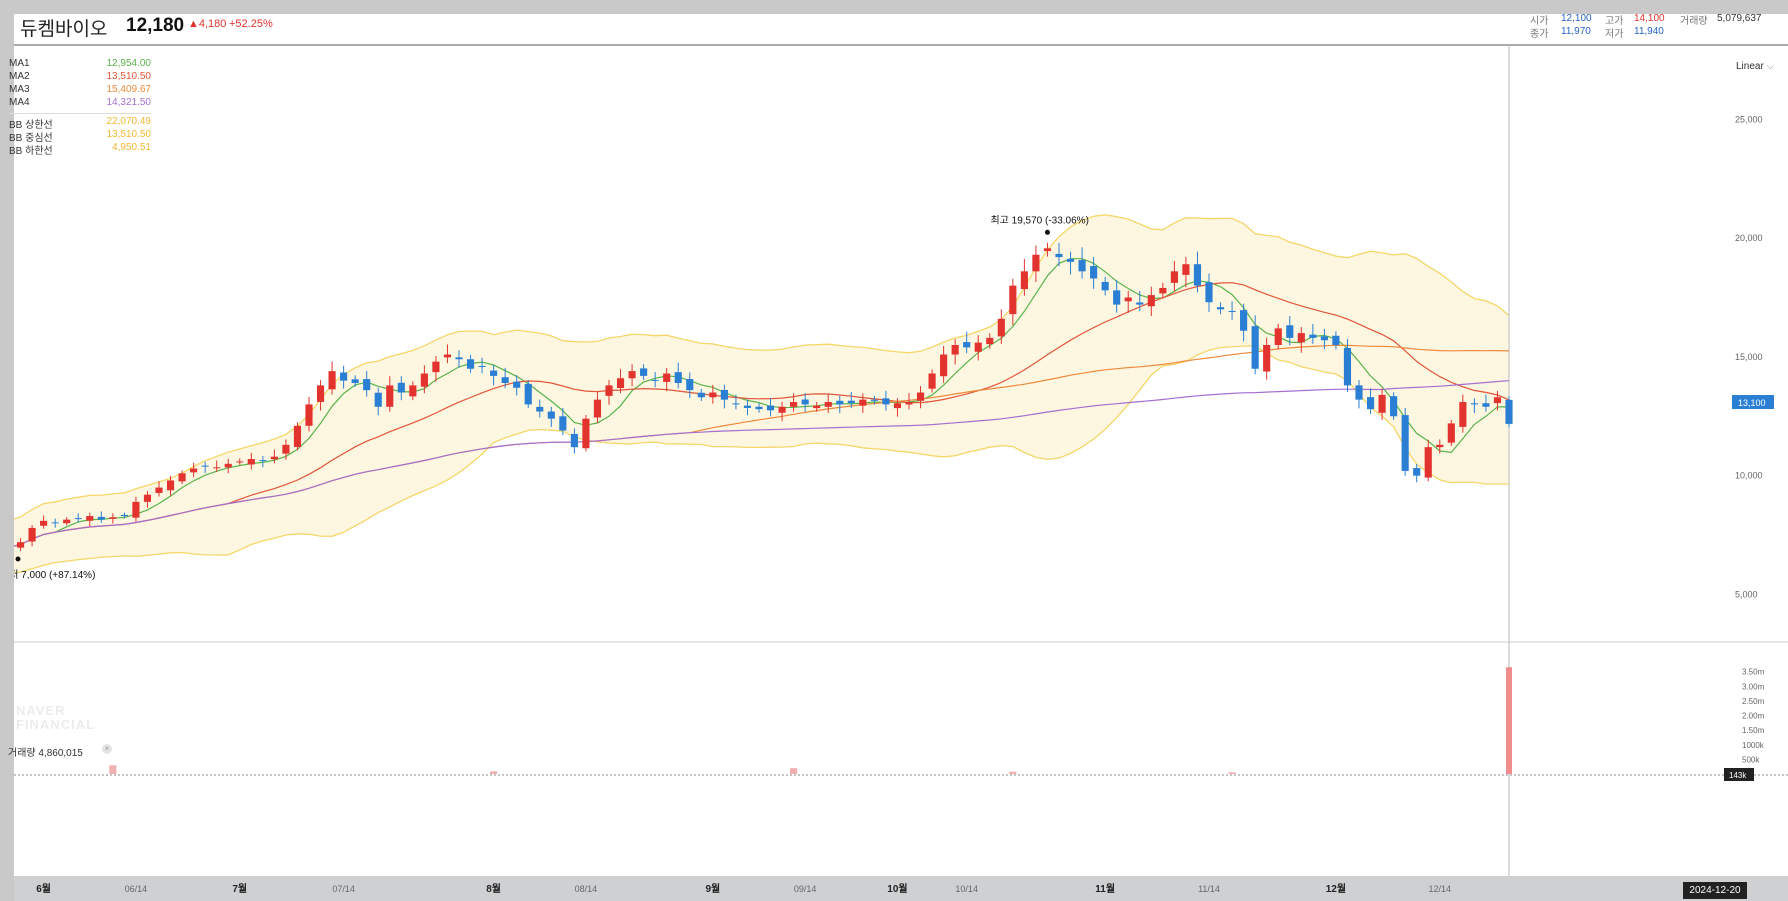 The image size is (1788, 901). What do you see at coordinates (31, 151) in the screenshot?
I see `legend-bb-lower-name: BB 하한선` at bounding box center [31, 151].